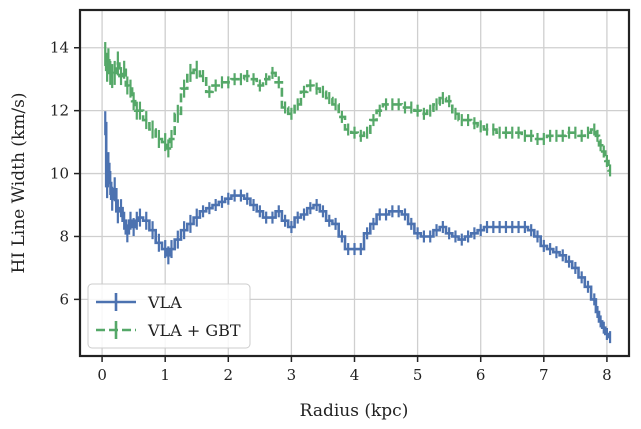 This screenshot has width=641, height=429. What do you see at coordinates (194, 330) in the screenshot?
I see `legend-label-vla-gbt: VLA + GBT` at bounding box center [194, 330].